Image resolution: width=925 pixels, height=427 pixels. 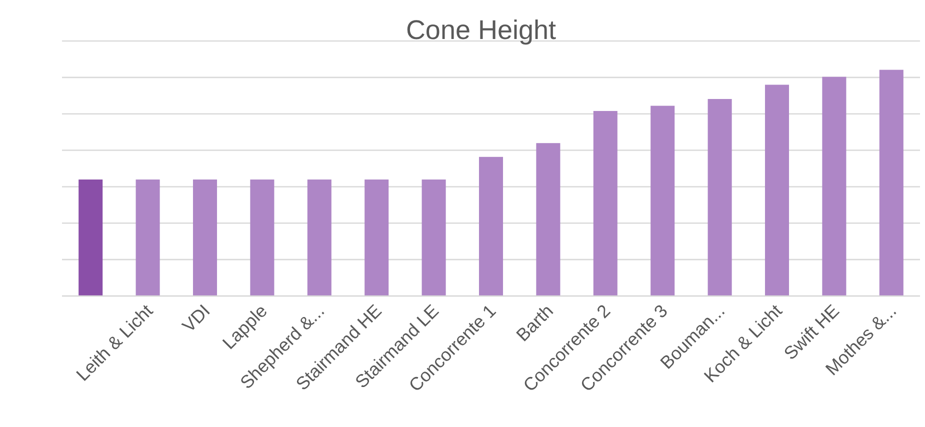 I want to click on x-tick-label: VDI, so click(x=196, y=318).